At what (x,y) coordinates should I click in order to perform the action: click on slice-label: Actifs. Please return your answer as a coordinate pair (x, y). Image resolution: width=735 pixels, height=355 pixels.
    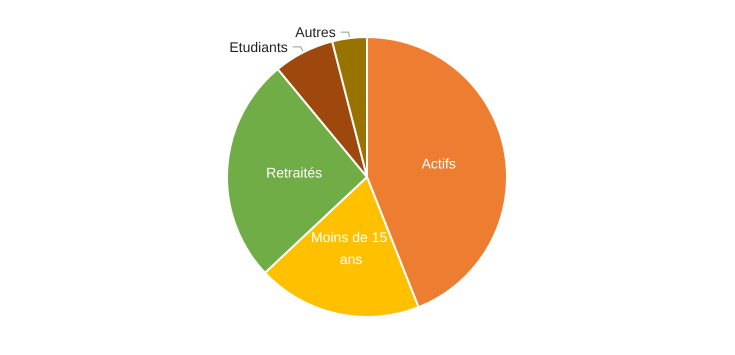
    Looking at the image, I should click on (439, 163).